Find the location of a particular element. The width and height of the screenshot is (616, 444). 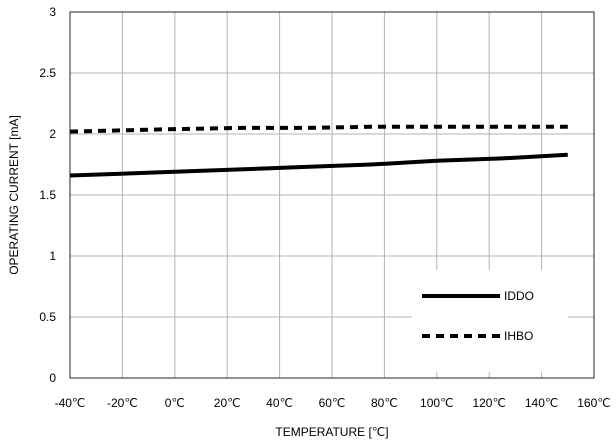

x-tick-label: 20℃ is located at coordinates (227, 403).